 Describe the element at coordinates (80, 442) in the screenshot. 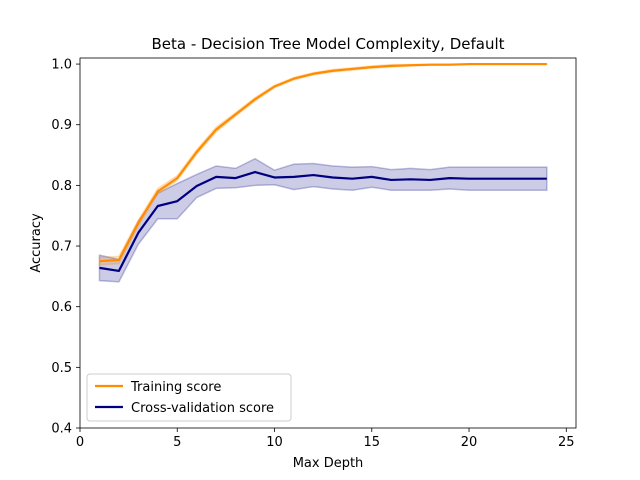

I see `x-tick-label: 0` at that location.